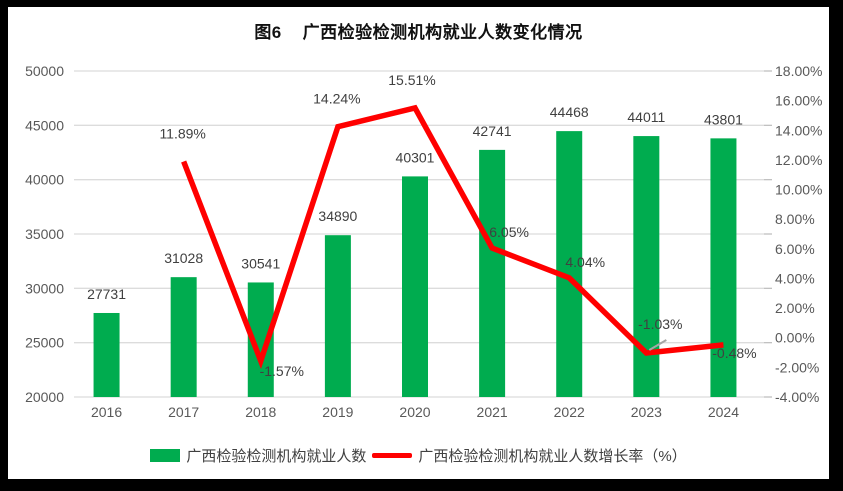  What do you see at coordinates (657, 345) in the screenshot?
I see `label-leader-line` at bounding box center [657, 345].